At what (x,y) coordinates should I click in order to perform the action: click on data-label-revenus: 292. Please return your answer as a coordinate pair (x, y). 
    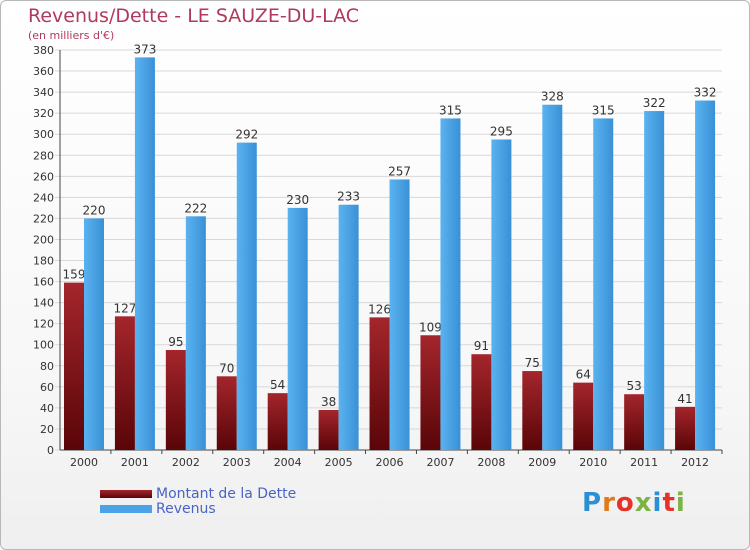
    Looking at the image, I should click on (246, 135).